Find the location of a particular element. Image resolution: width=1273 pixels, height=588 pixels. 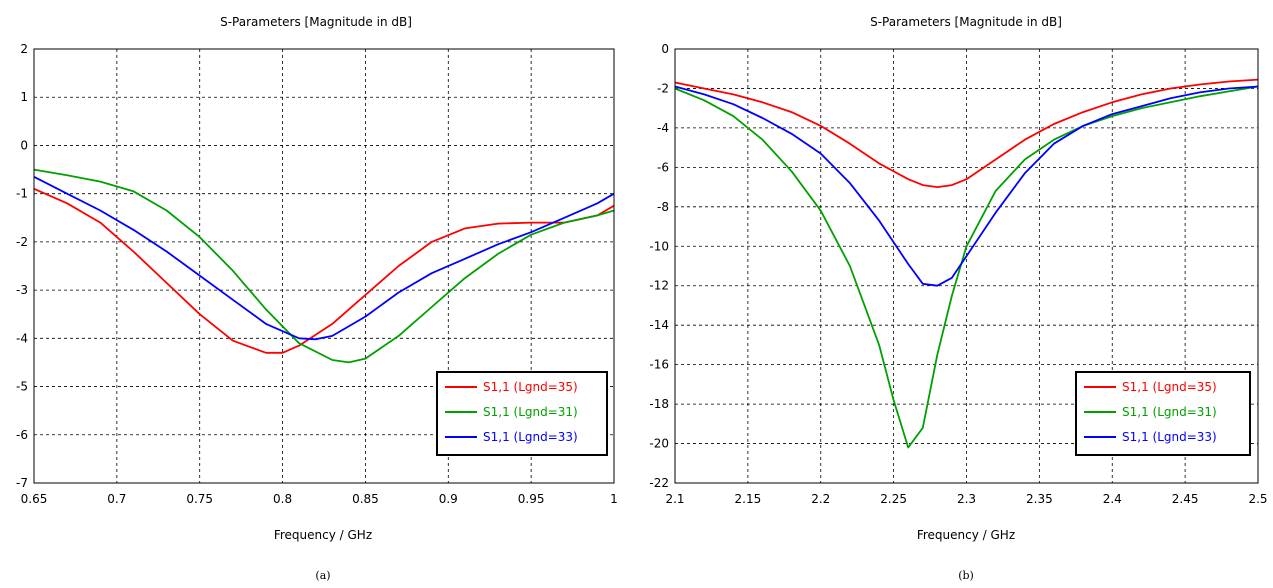

x-tick-label: 0.8 is located at coordinates (282, 499).